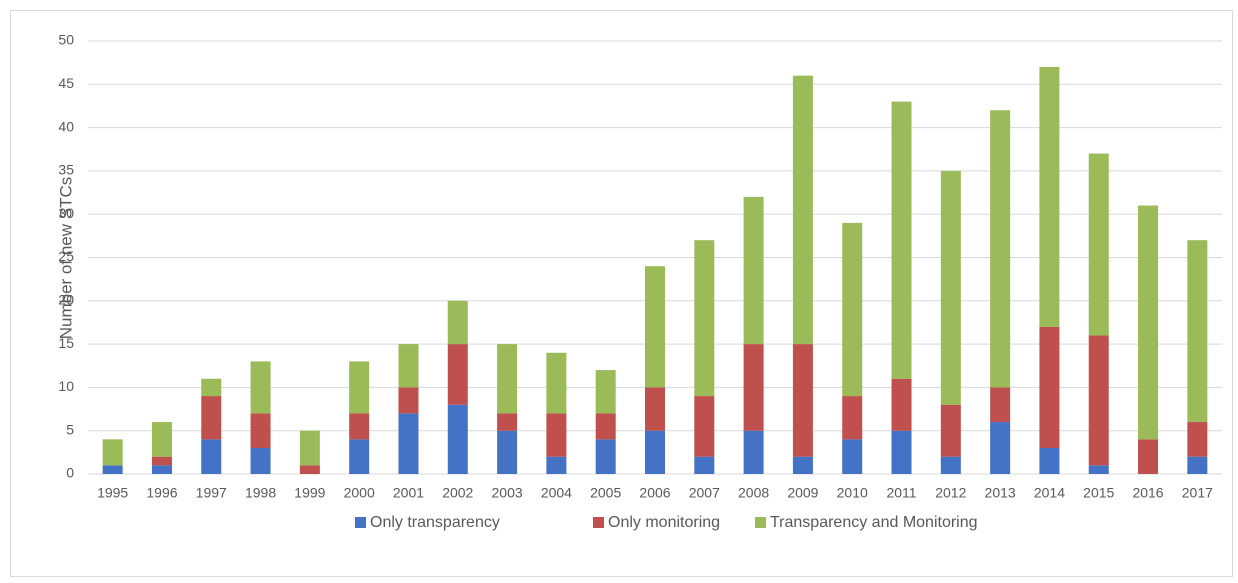  I want to click on x-tick-label: 2016, so click(1147, 493).